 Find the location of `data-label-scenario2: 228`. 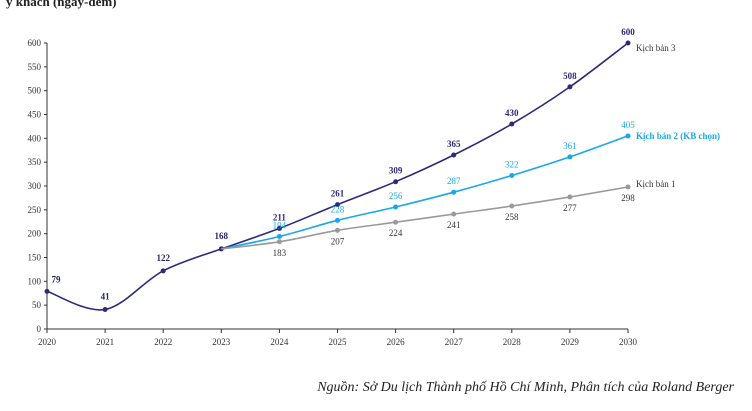

data-label-scenario2: 228 is located at coordinates (338, 209).